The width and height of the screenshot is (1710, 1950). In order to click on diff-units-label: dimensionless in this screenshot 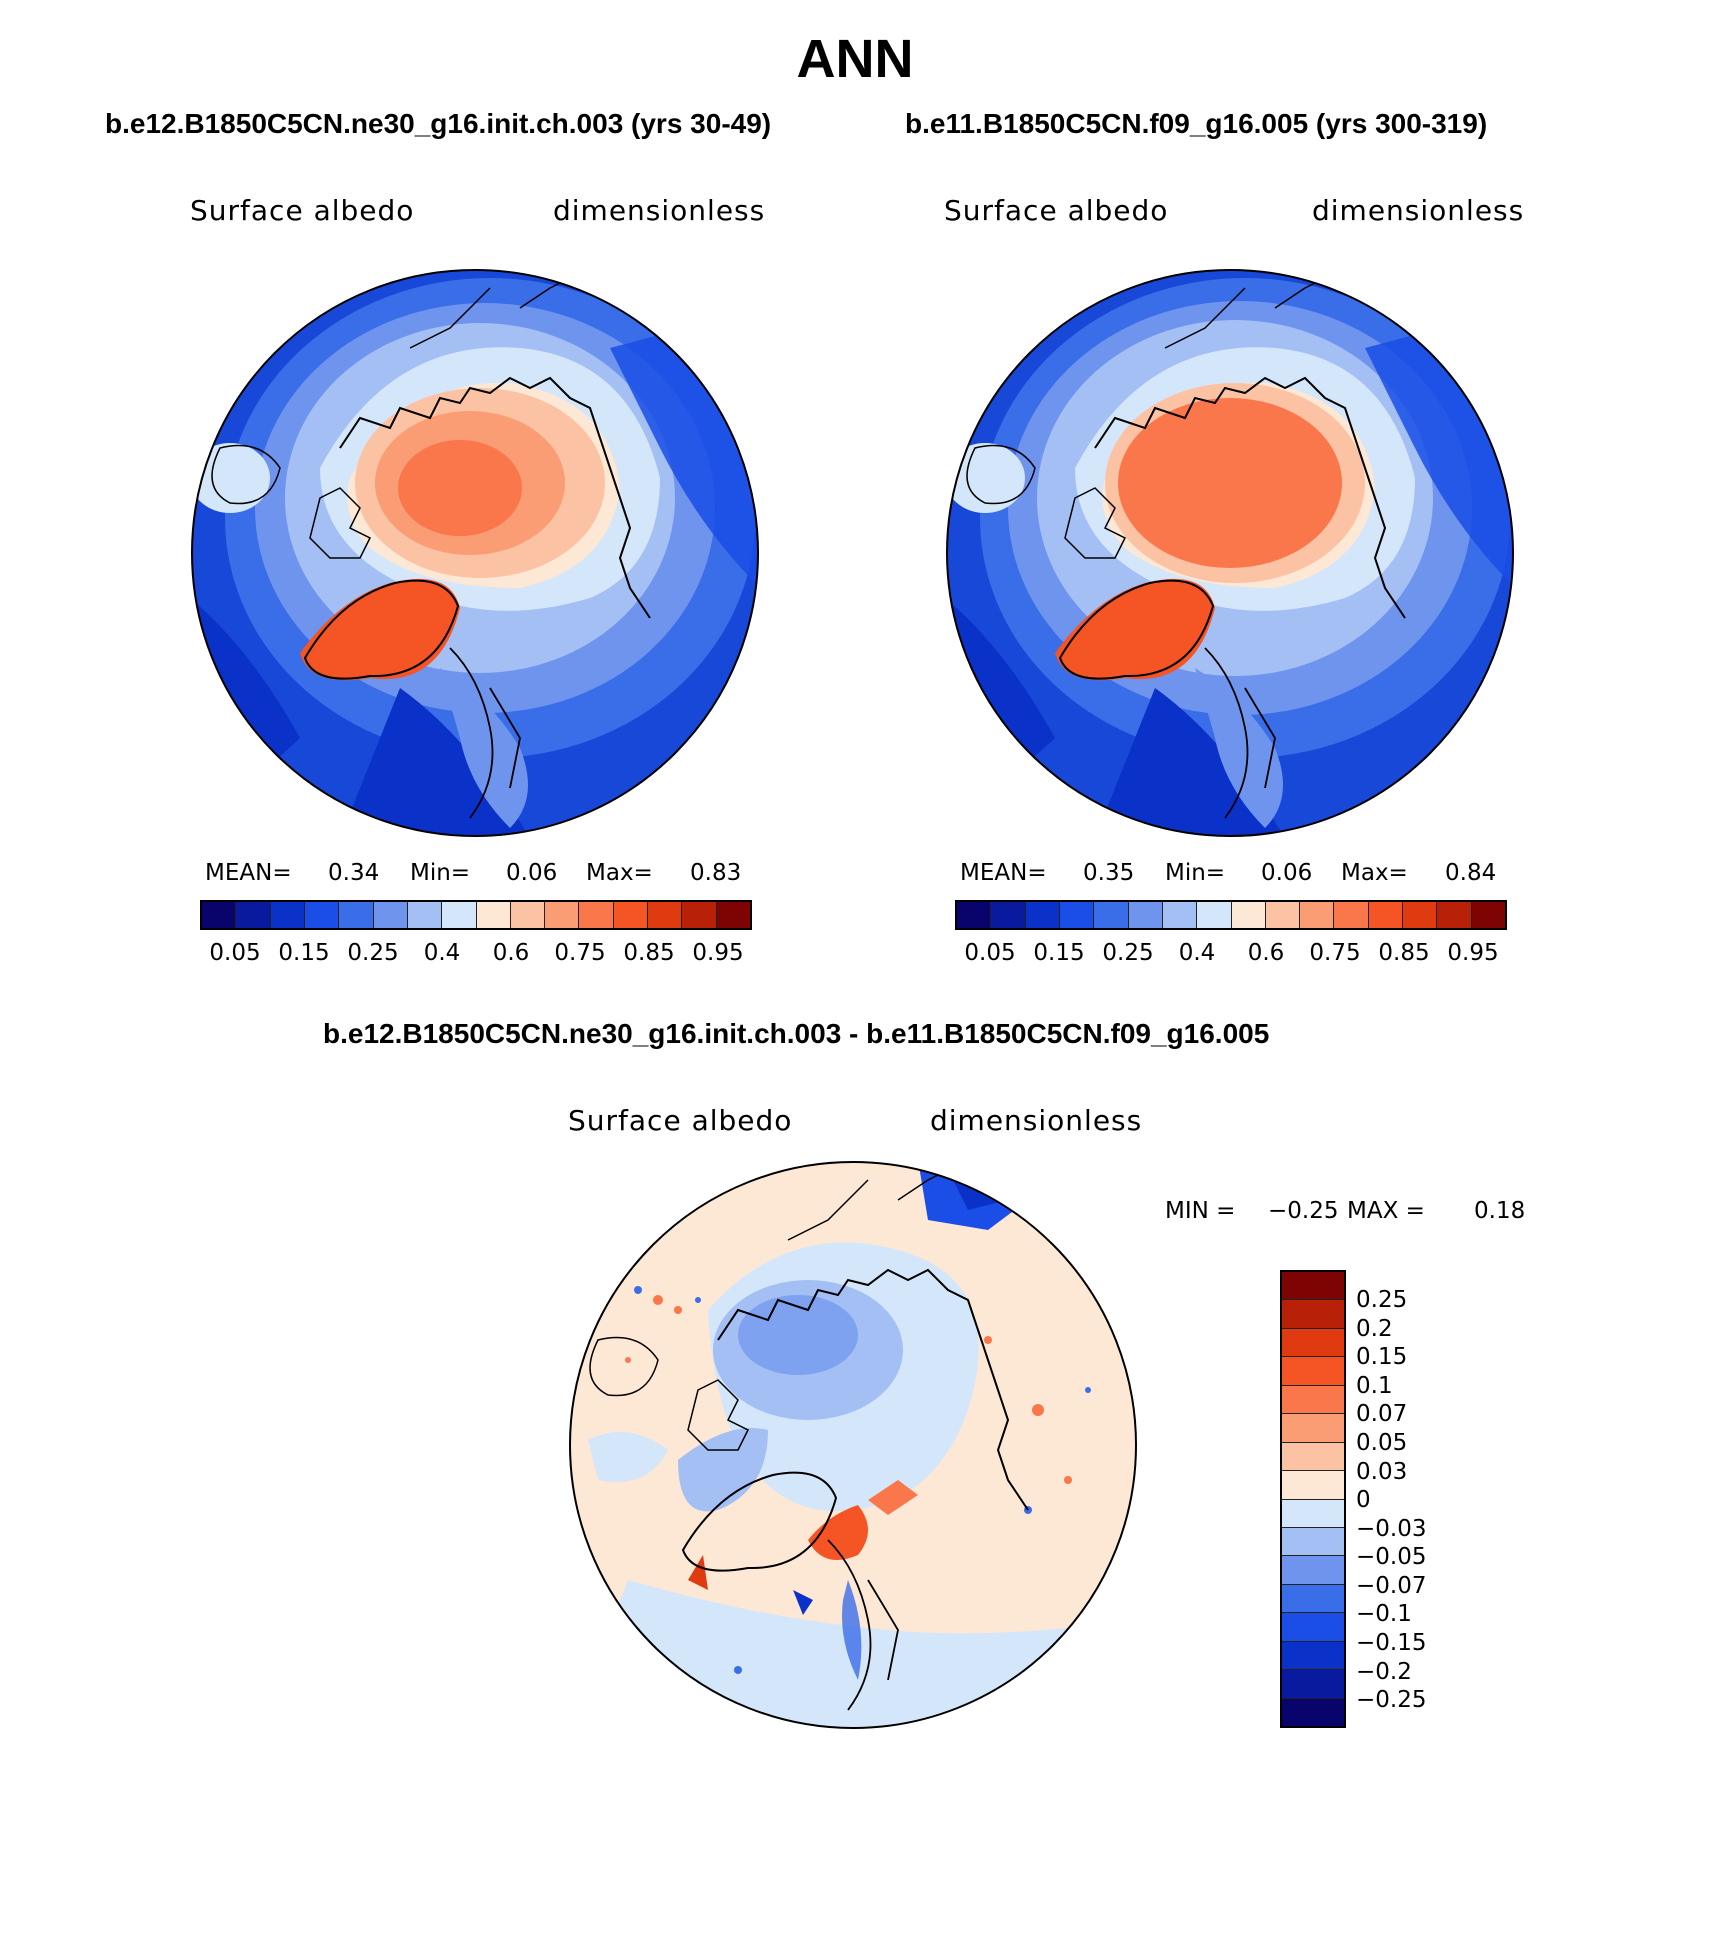, I will do `click(1036, 1120)`.